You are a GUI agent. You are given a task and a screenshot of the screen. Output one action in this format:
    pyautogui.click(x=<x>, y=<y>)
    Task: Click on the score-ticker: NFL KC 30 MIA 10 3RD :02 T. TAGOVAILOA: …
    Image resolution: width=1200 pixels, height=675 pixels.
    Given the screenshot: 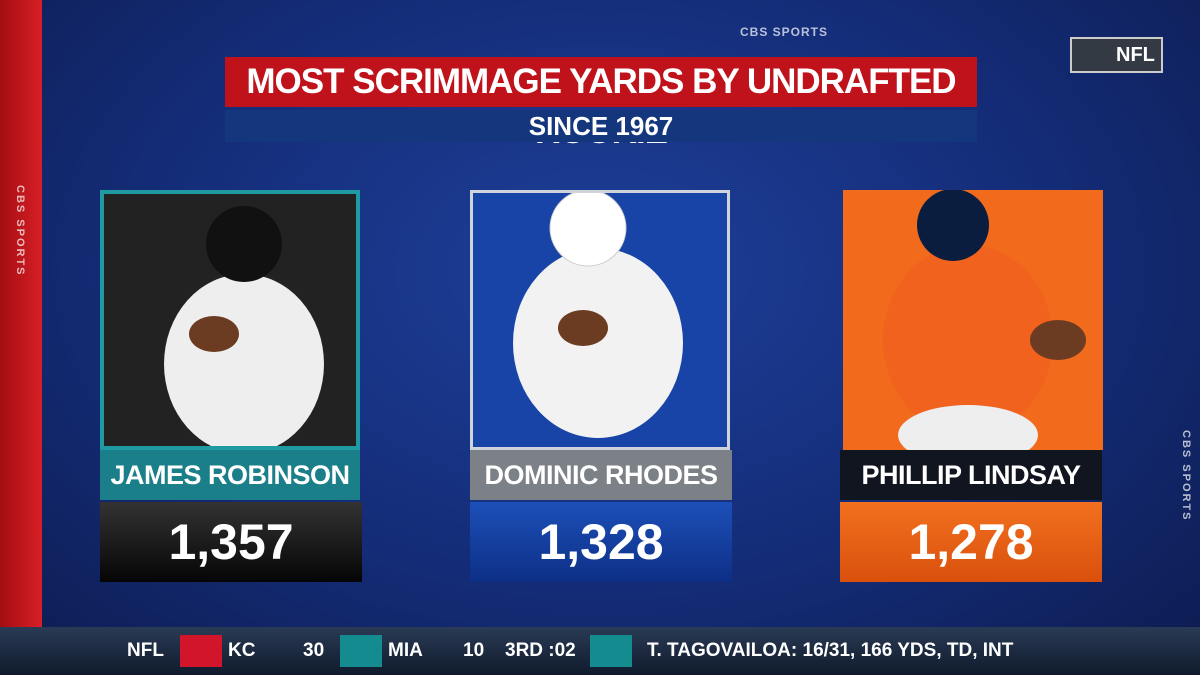 What is the action you would take?
    pyautogui.click(x=600, y=651)
    